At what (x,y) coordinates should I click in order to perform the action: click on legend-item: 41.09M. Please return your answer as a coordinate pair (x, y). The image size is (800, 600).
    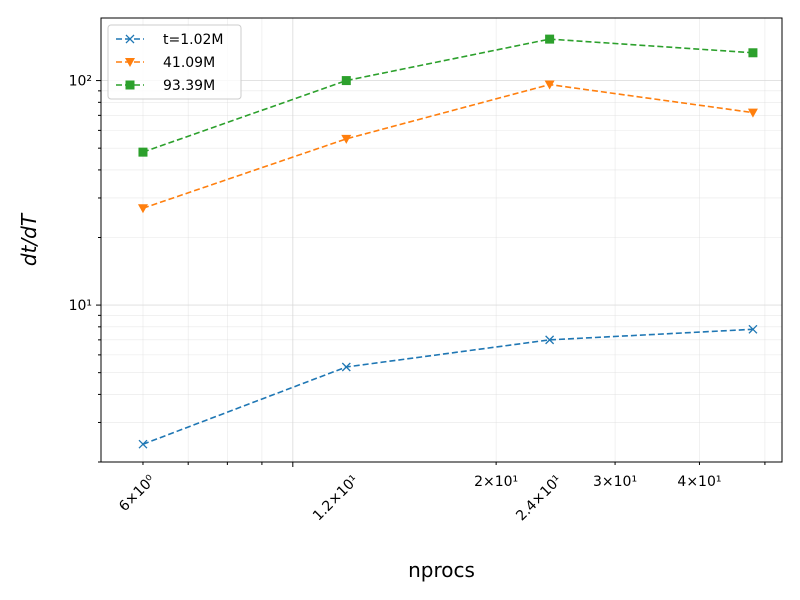
    Looking at the image, I should click on (165, 63).